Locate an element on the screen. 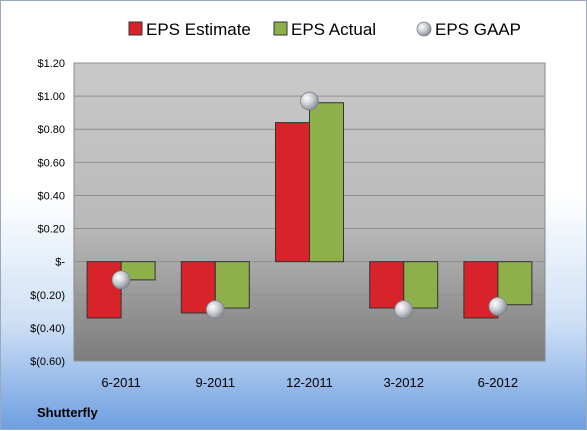 The width and height of the screenshot is (587, 431). y-tick-label: $1.00 is located at coordinates (51, 97).